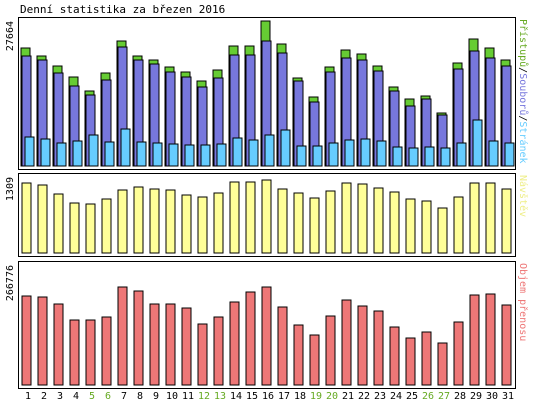 This screenshot has width=533, height=405. Describe the element at coordinates (140, 396) in the screenshot. I see `day-label-8: 8` at that location.